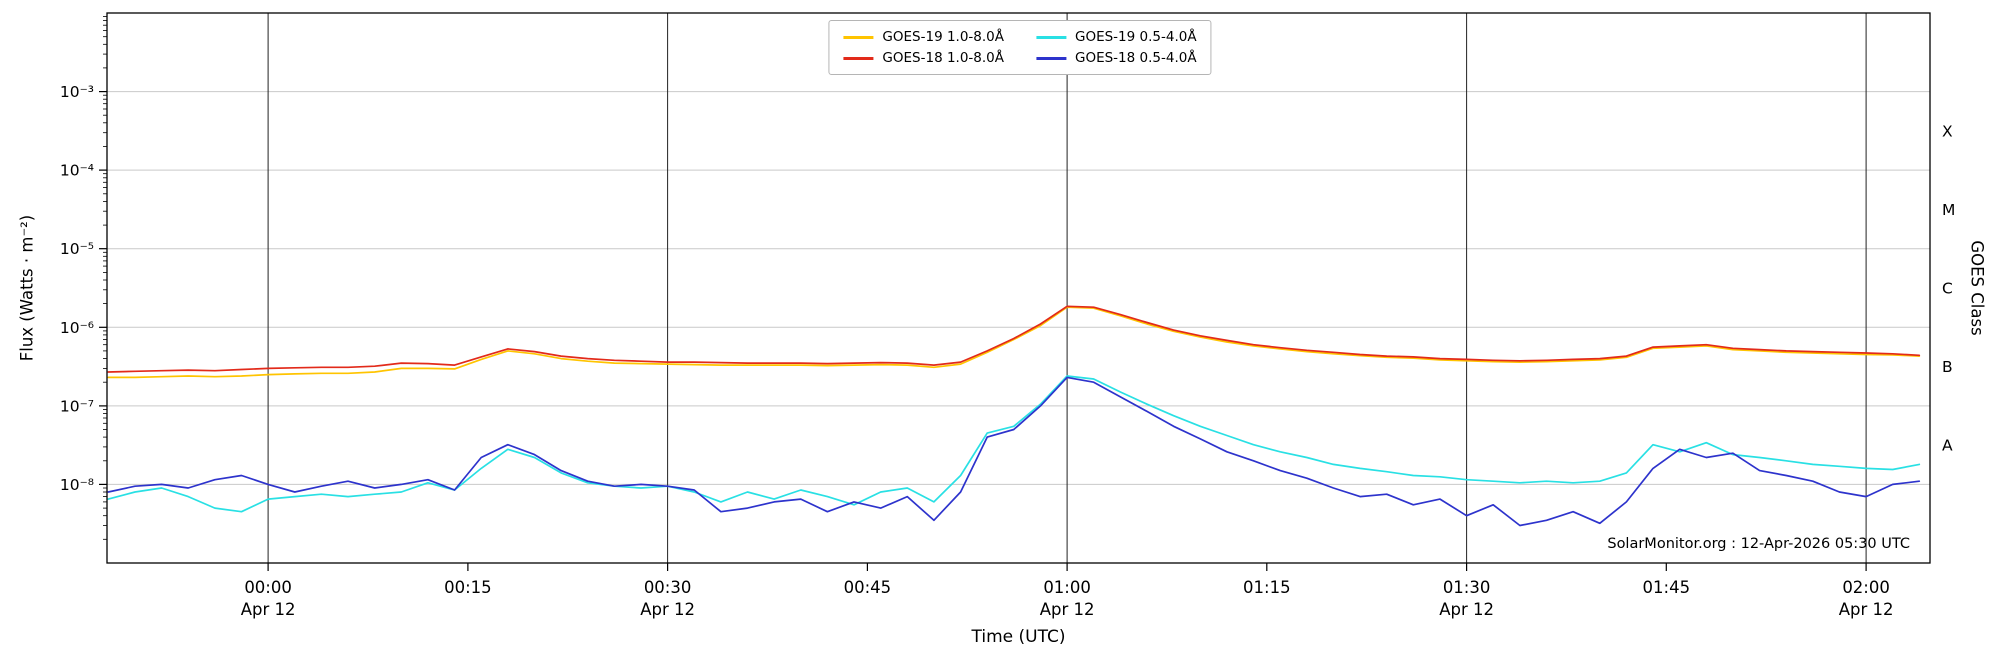 This screenshot has height=650, width=2000. What do you see at coordinates (27, 288) in the screenshot?
I see `y-axis-label: Flux (Watts · m⁻²)` at bounding box center [27, 288].